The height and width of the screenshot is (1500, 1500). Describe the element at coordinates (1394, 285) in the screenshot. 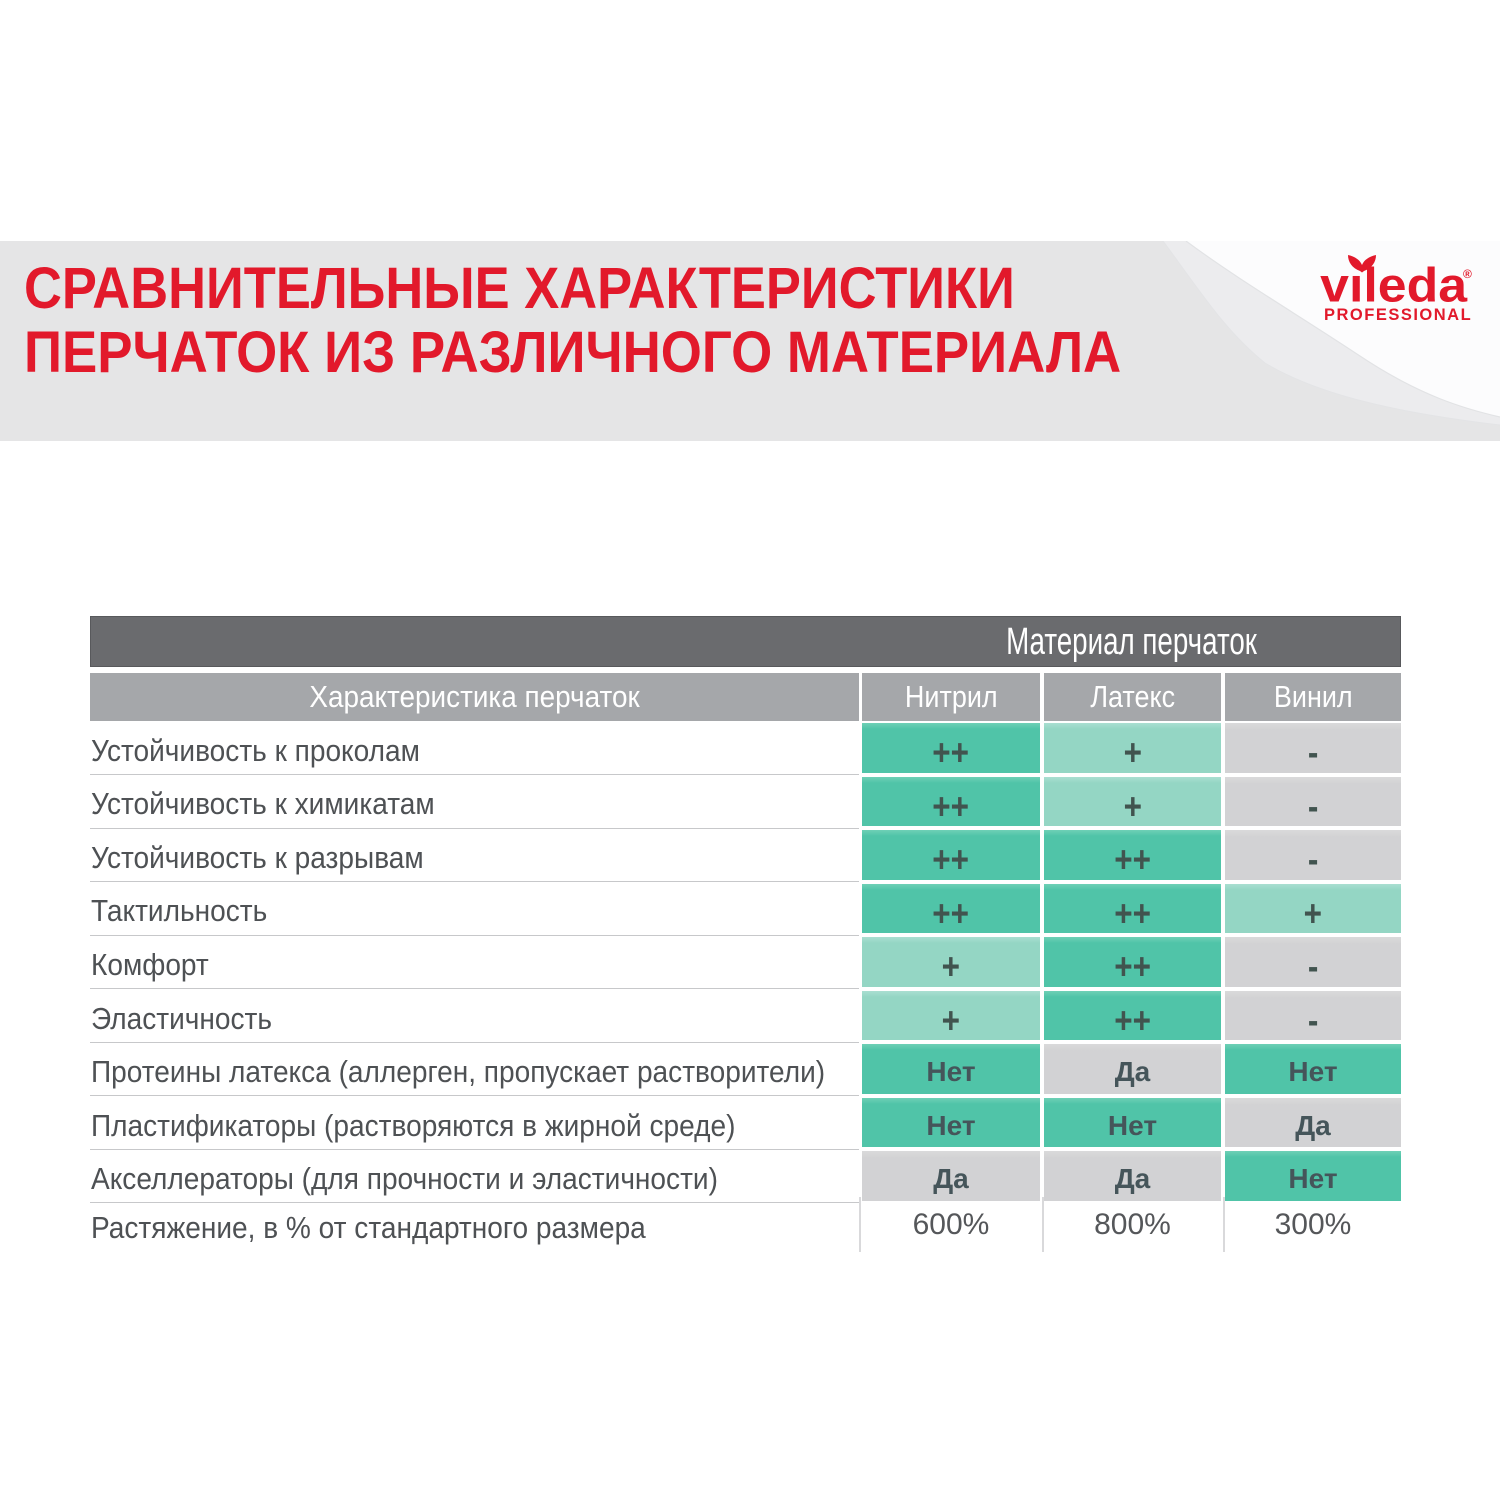

I see `svg-text: vıleda` at that location.